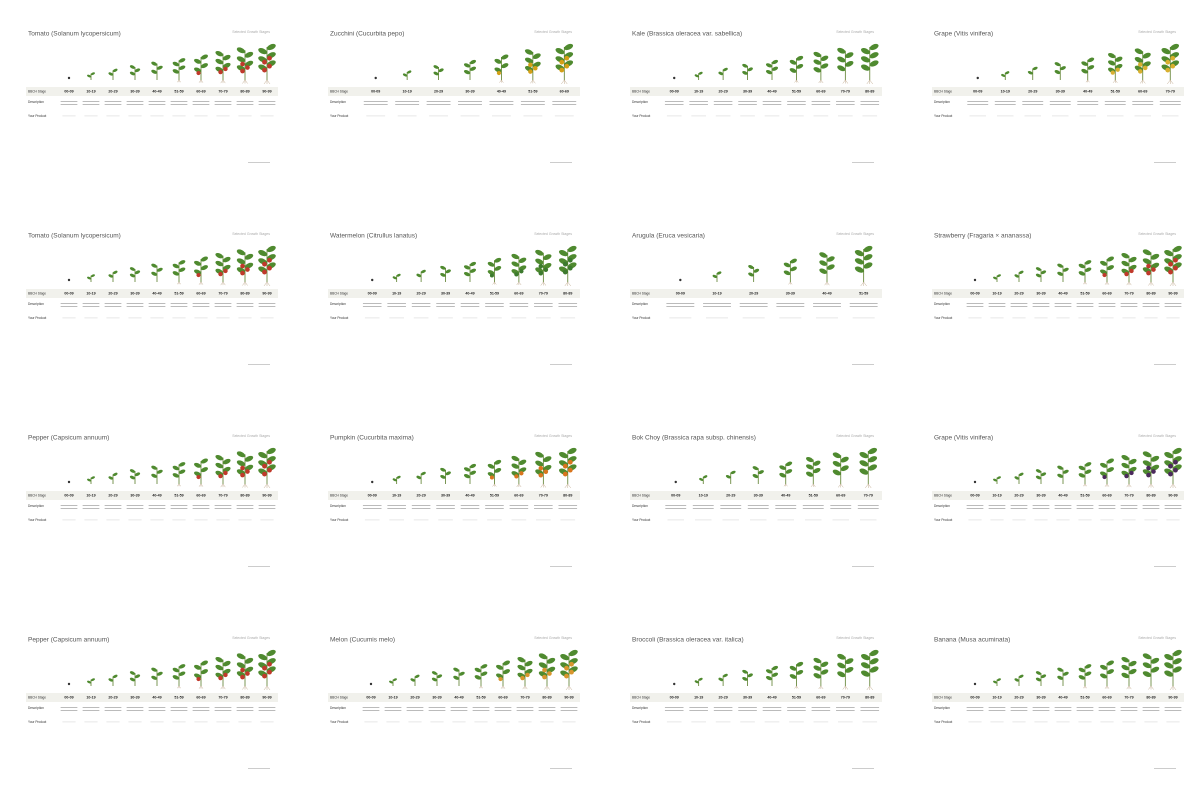 The image size is (1200, 805). What do you see at coordinates (266, 293) in the screenshot?
I see `stage-code: 90-99` at bounding box center [266, 293].